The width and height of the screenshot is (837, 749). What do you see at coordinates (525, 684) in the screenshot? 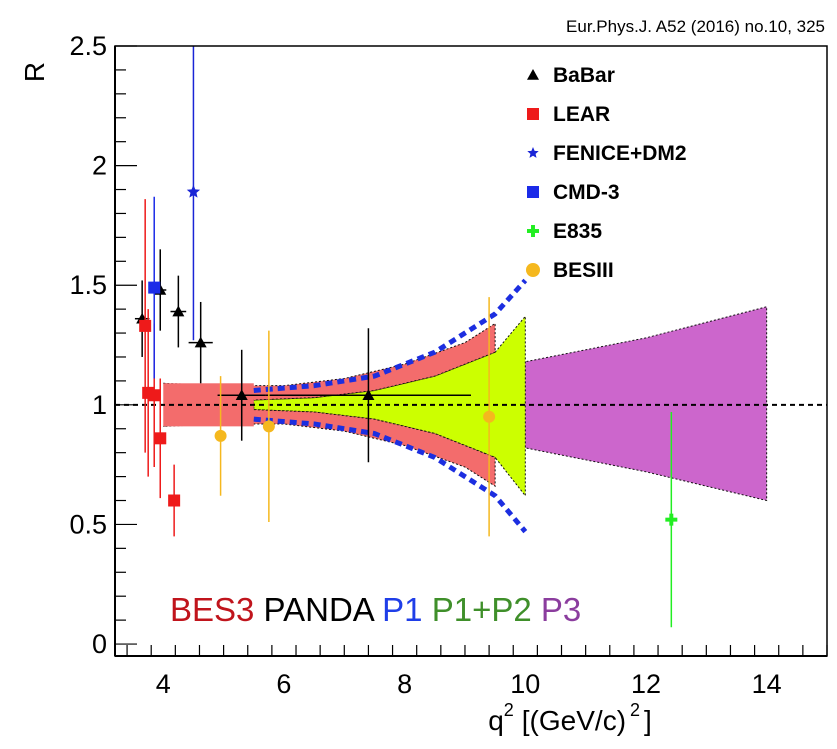
I see `x-tick-label-3: 10` at bounding box center [525, 684].